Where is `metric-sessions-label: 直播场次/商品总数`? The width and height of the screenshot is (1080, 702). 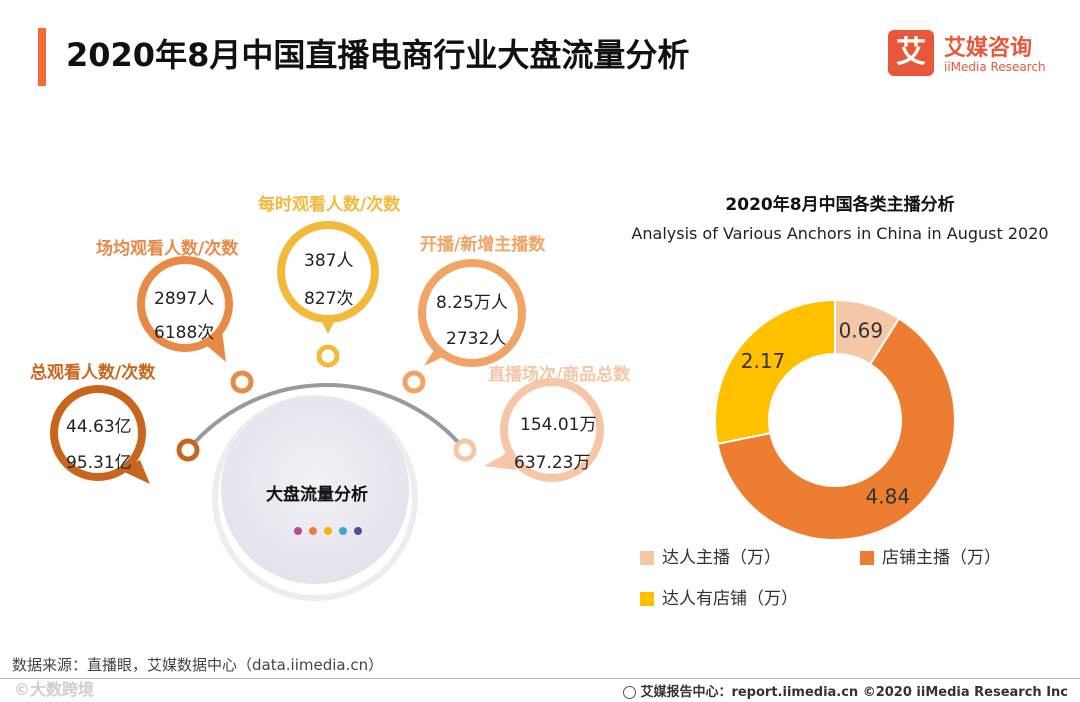 metric-sessions-label: 直播场次/商品总数 is located at coordinates (559, 375).